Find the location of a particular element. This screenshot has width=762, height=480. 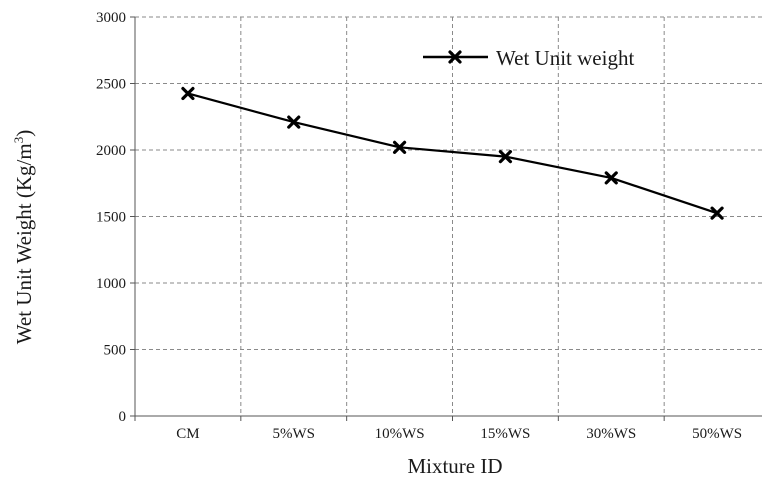

legend-x-marker is located at coordinates (455, 57).